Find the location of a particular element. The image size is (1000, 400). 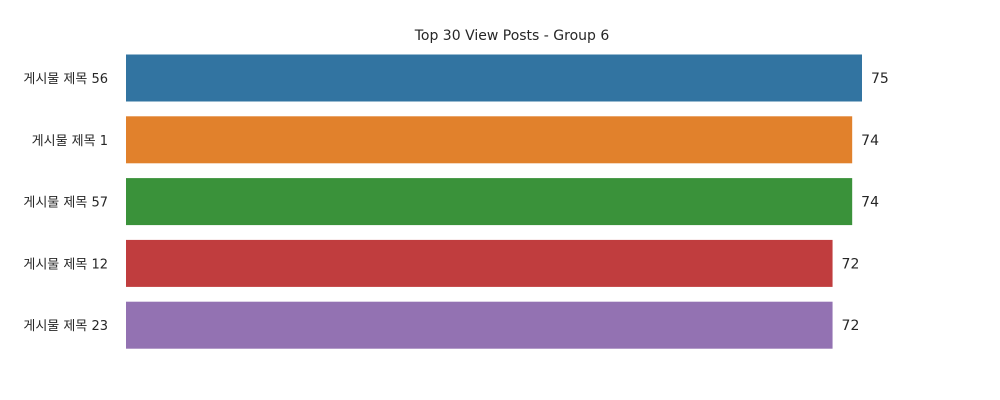

value-label-1: 75 is located at coordinates (880, 79).